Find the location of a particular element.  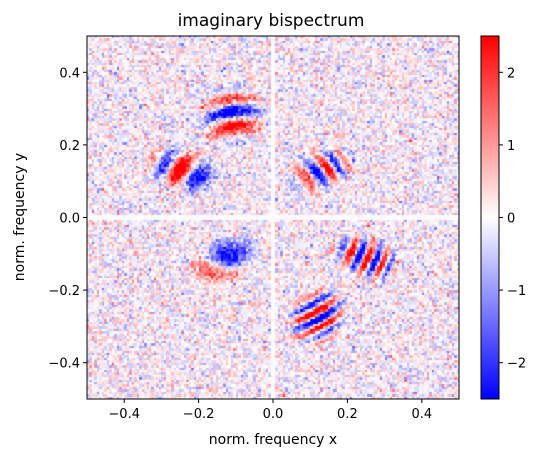

colorbar is located at coordinates (490, 217).